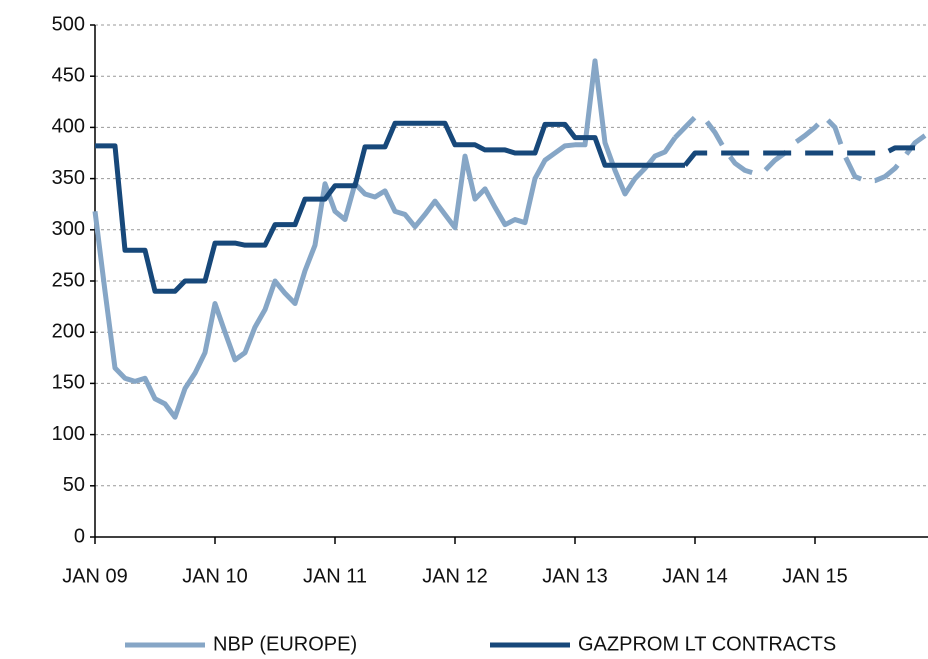 The height and width of the screenshot is (659, 928). I want to click on y-tick-label: 300, so click(68, 229).